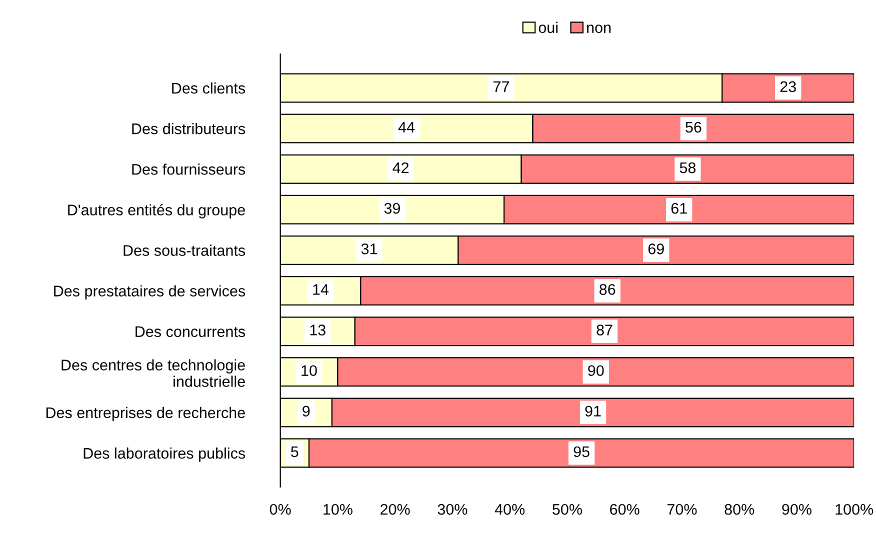  Describe the element at coordinates (309, 370) in the screenshot. I see `data-label: 10` at that location.